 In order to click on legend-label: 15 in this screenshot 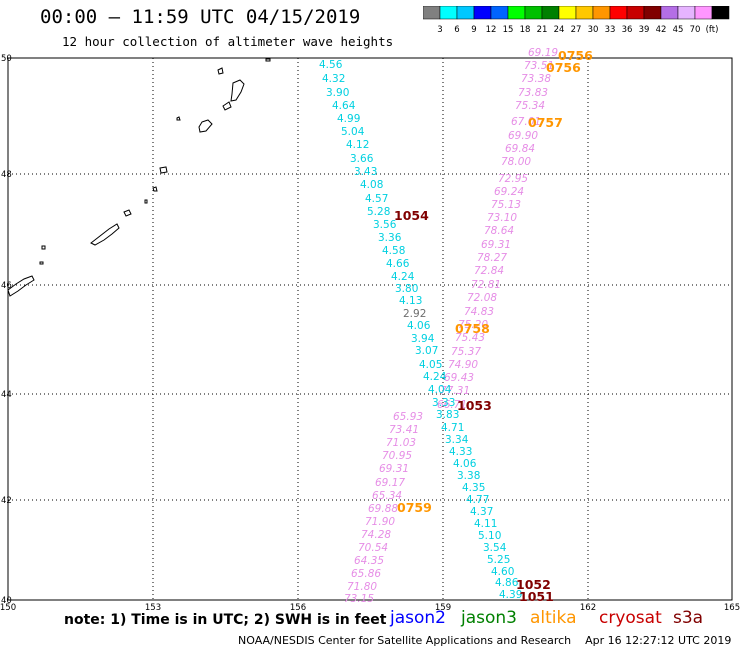, I will do `click(508, 30)`.